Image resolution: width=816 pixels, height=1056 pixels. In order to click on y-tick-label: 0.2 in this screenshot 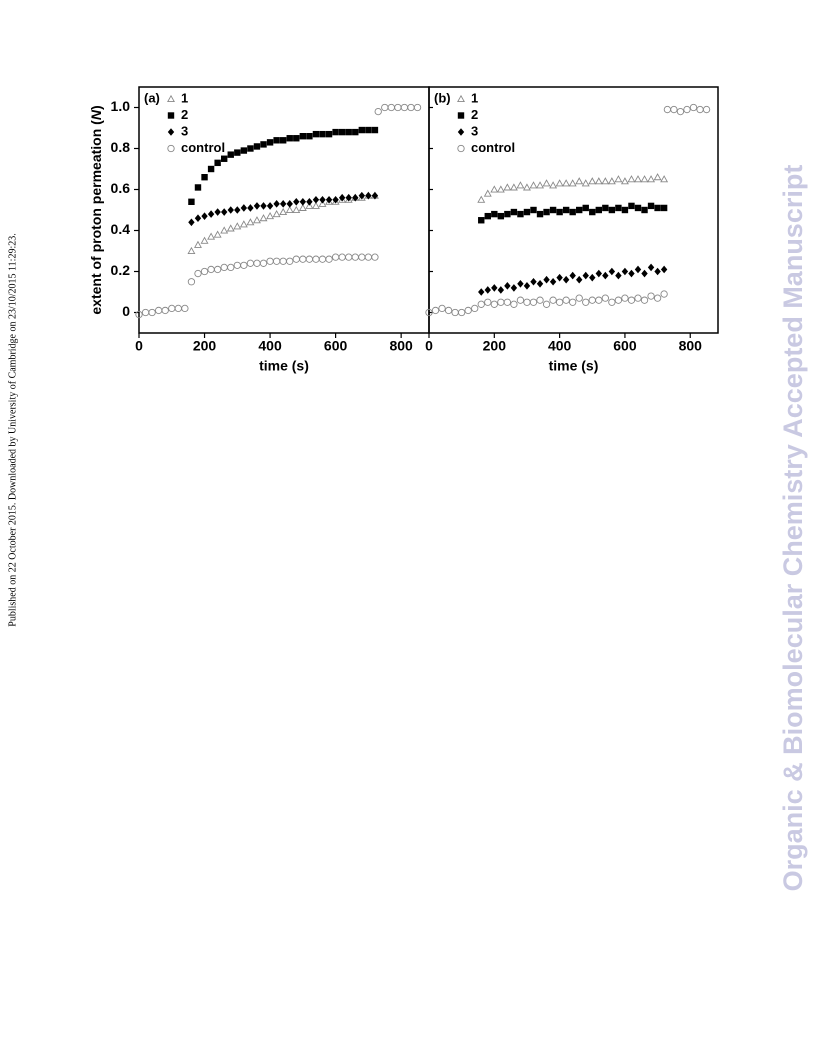, I will do `click(121, 270)`.